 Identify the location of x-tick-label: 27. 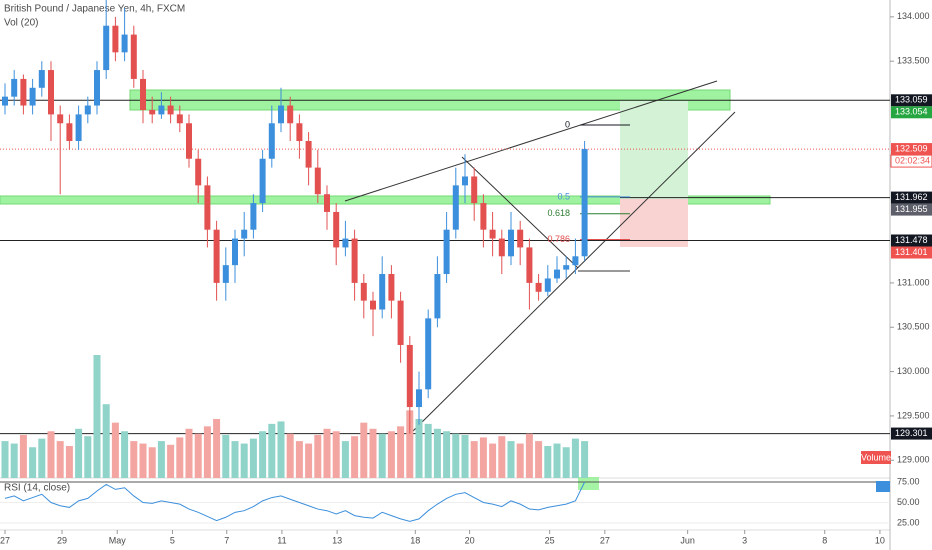
(605, 540).